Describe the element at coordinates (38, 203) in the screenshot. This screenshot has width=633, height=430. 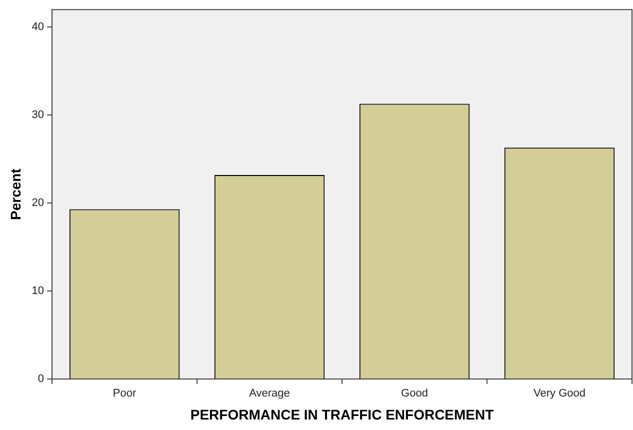
I see `y-tick-label: 20` at that location.